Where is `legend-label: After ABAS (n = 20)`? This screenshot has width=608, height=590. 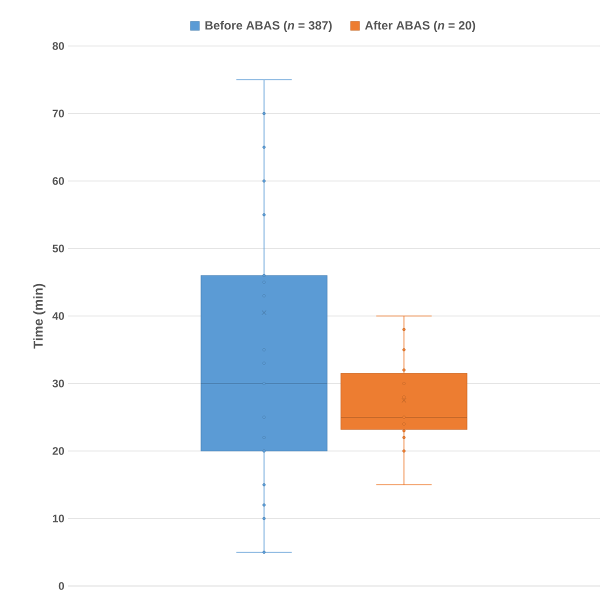
legend-label: After ABAS (n = 20) is located at coordinates (420, 26).